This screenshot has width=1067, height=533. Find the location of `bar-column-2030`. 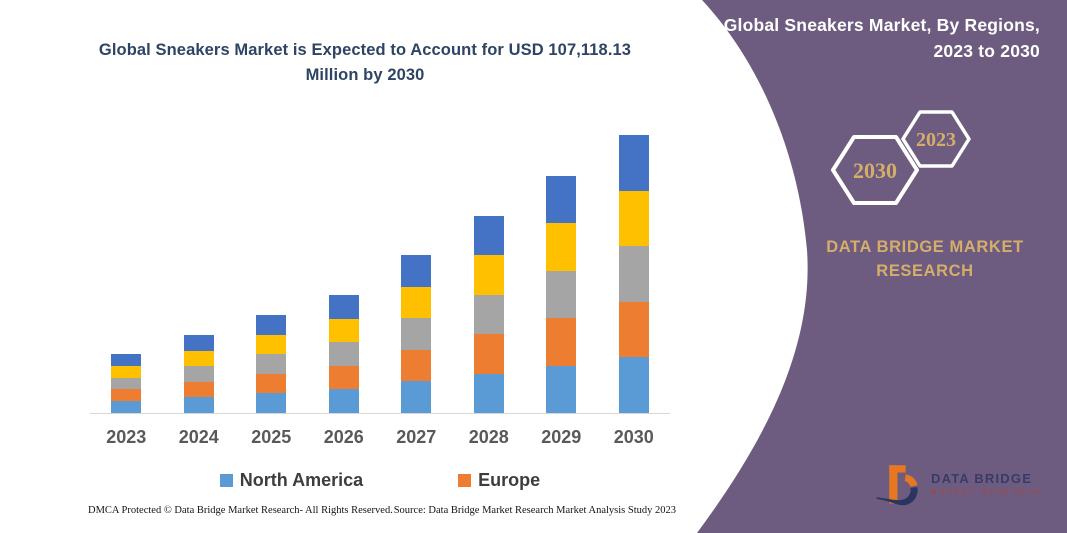

bar-column-2030 is located at coordinates (634, 257).